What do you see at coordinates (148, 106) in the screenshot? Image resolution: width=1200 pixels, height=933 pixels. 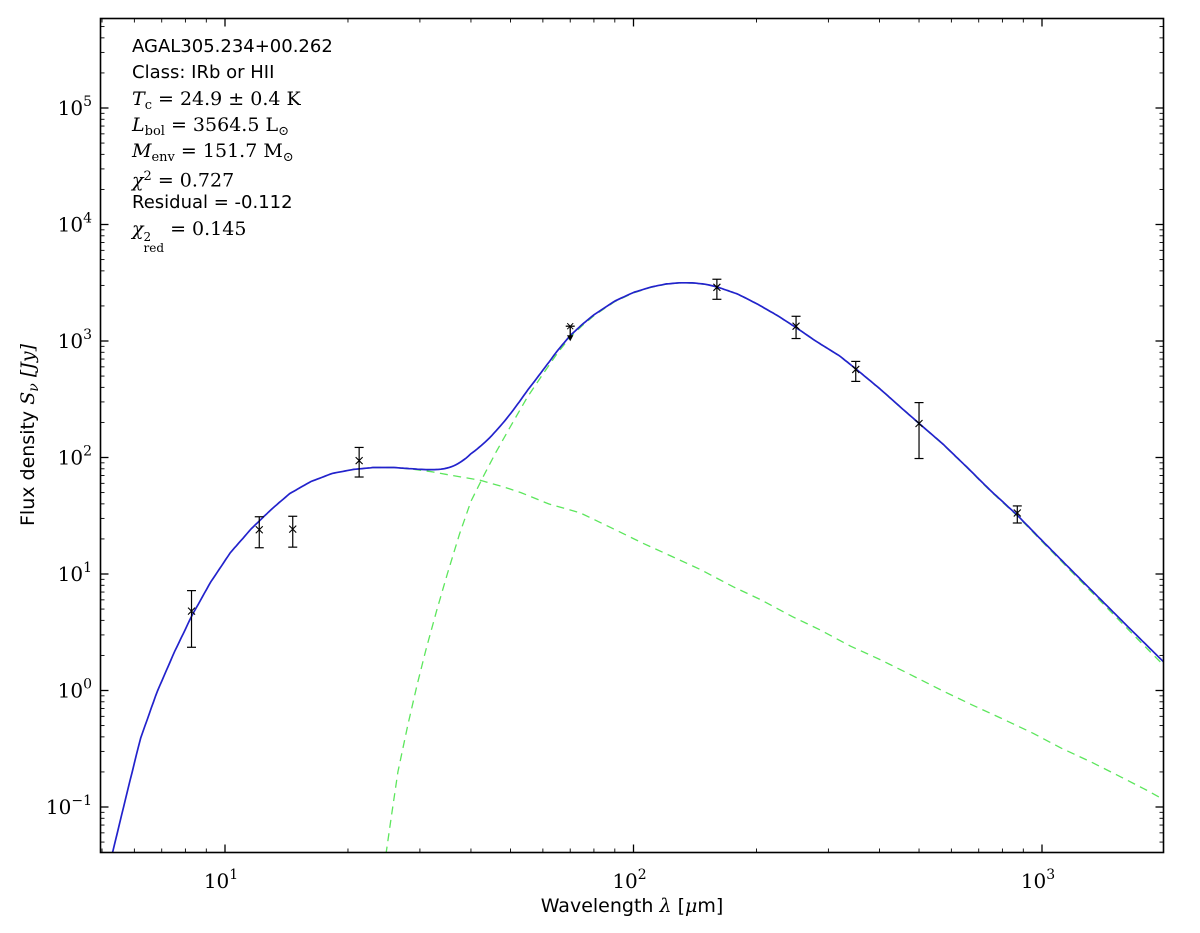 I see `annotation-text: c` at bounding box center [148, 106].